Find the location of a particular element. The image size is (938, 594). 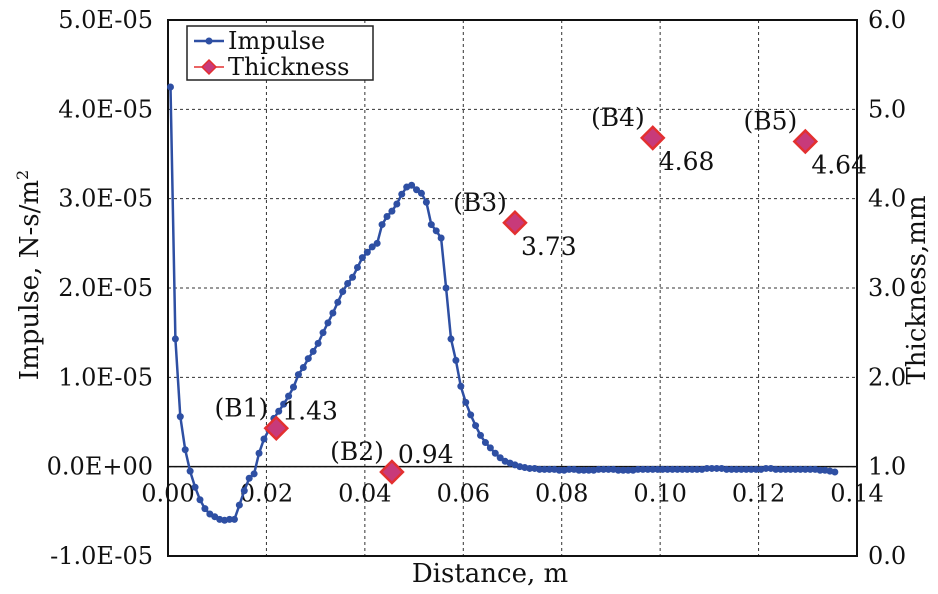

x-tick-label: 0.06 is located at coordinates (463, 494).